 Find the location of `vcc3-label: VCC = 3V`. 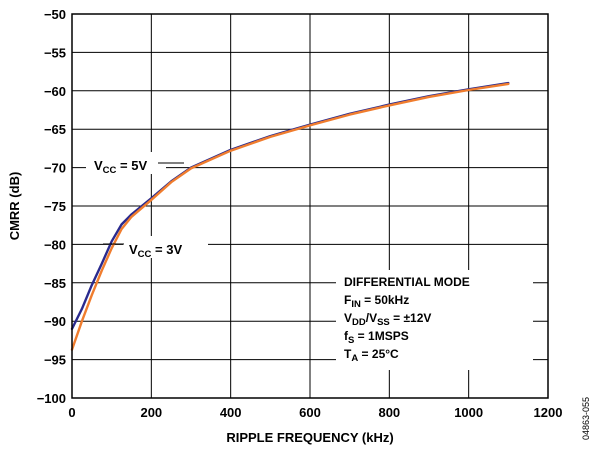

vcc3-label: VCC = 3V is located at coordinates (155, 251).